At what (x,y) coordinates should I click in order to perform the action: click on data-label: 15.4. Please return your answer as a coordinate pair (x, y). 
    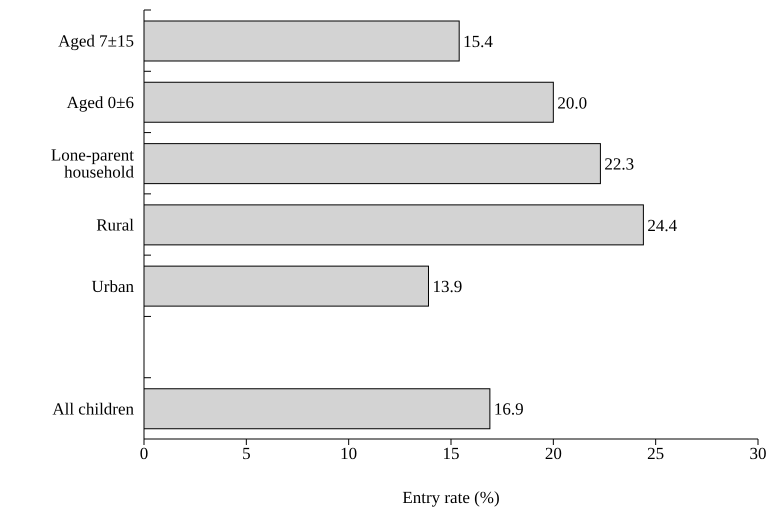
    Looking at the image, I should click on (478, 42).